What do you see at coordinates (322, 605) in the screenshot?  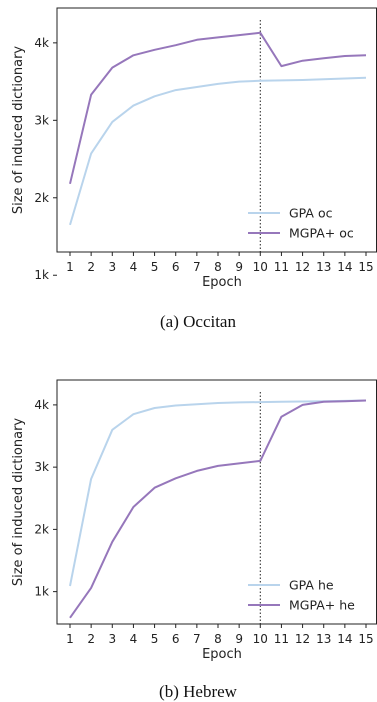 I see `legend-label-2: MGPA+ he` at bounding box center [322, 605].